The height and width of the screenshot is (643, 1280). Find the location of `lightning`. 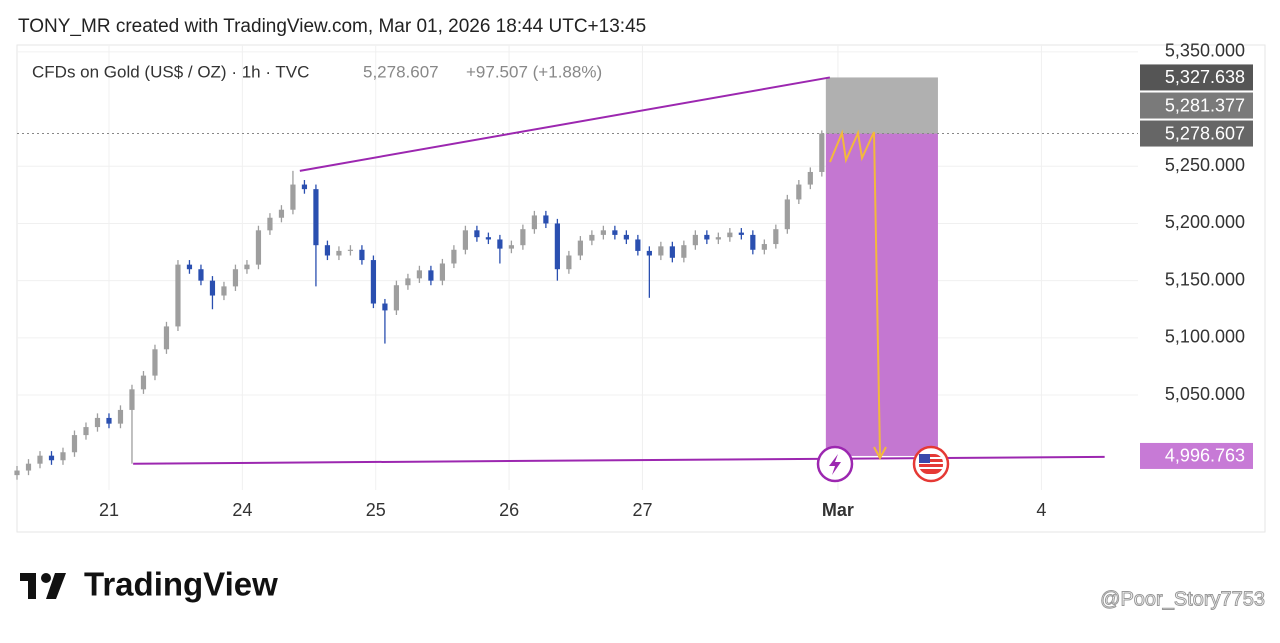

lightning is located at coordinates (835, 464).